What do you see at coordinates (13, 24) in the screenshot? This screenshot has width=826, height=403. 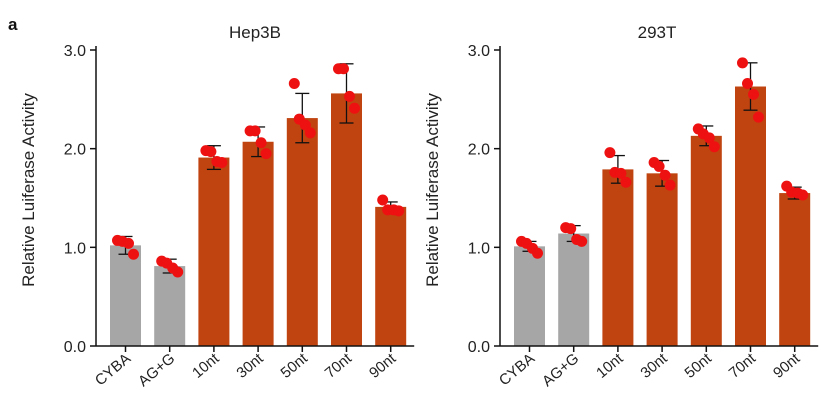 I see `panel-label: a` at bounding box center [13, 24].